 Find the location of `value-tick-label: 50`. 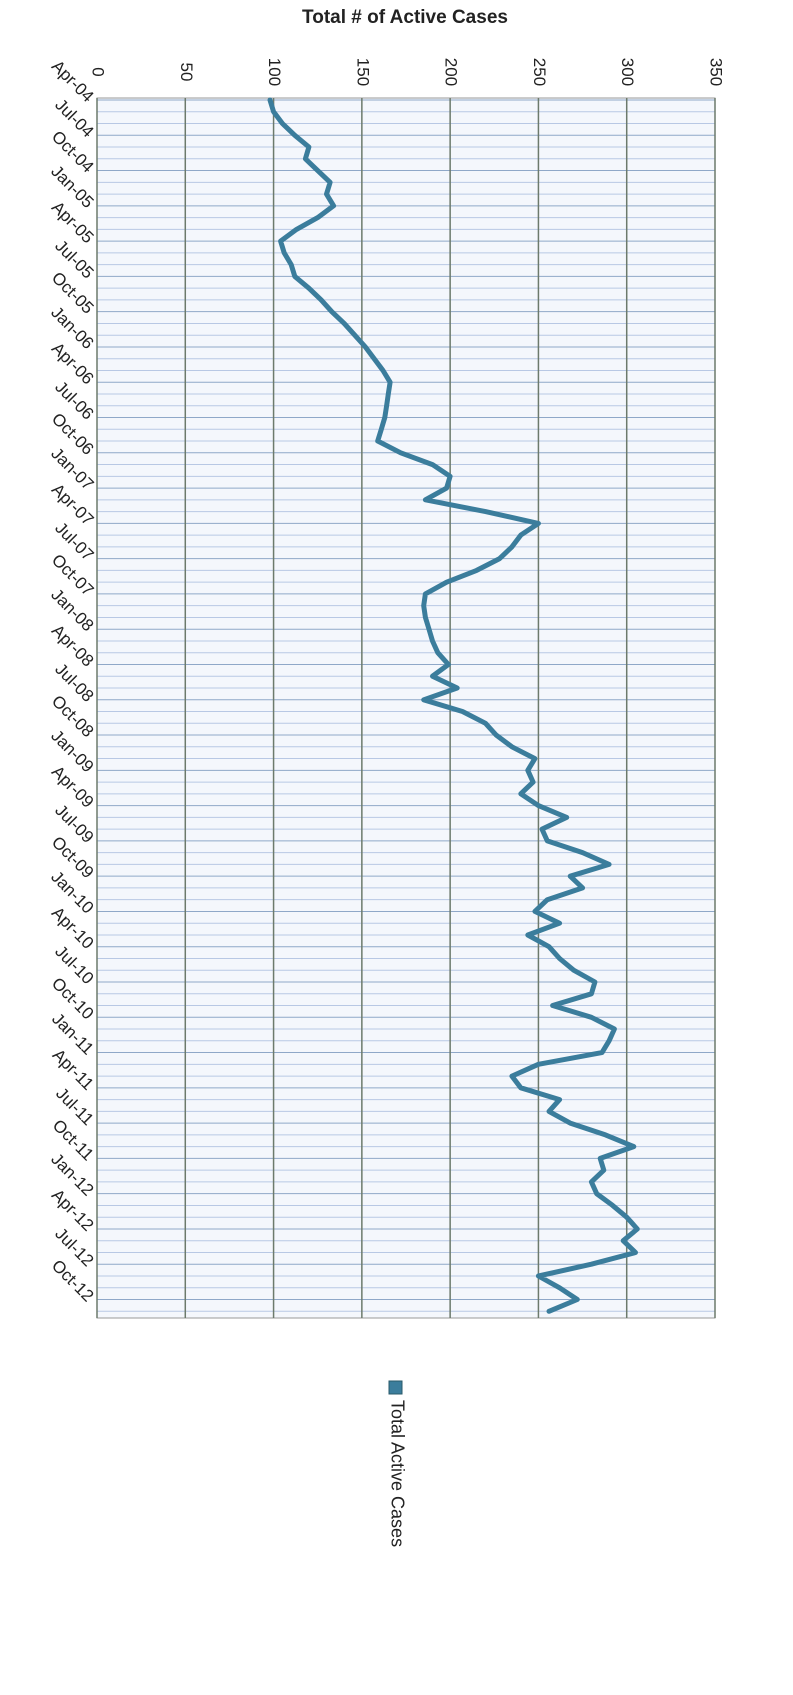

value-tick-label: 50 is located at coordinates (186, 72).